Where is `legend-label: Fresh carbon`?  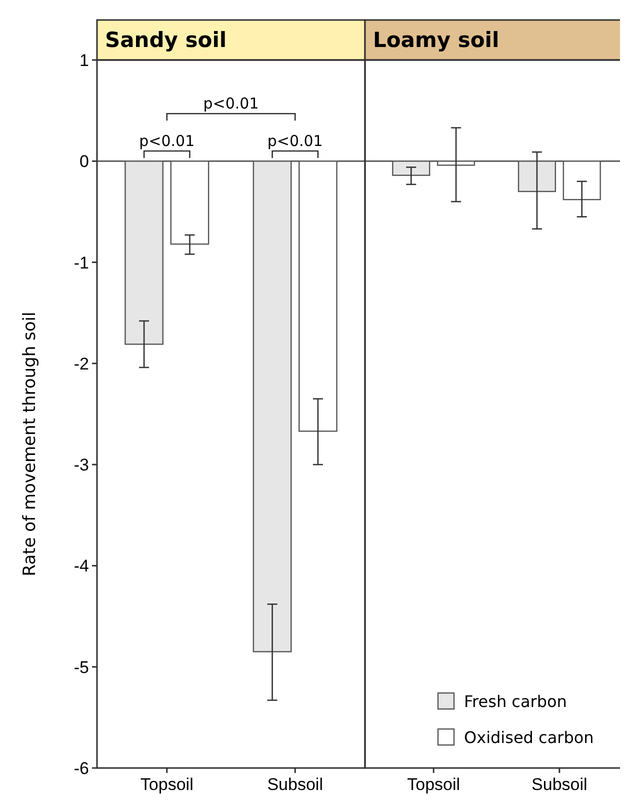 legend-label: Fresh carbon is located at coordinates (515, 701).